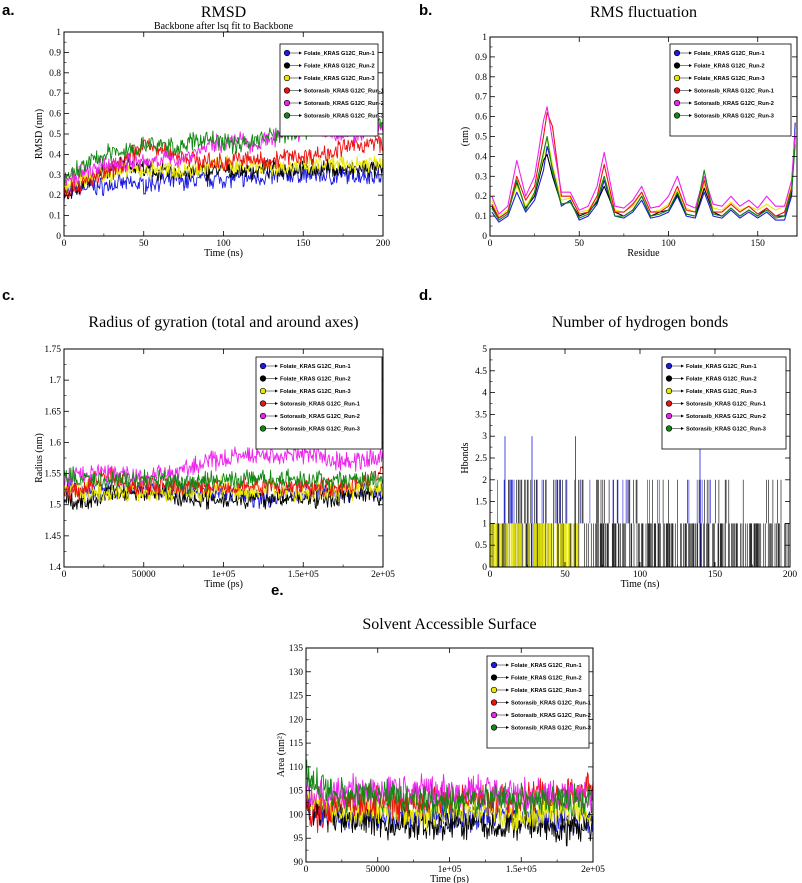 The height and width of the screenshot is (883, 802). Describe the element at coordinates (55, 381) in the screenshot. I see `y-tick-label: 1.7` at that location.